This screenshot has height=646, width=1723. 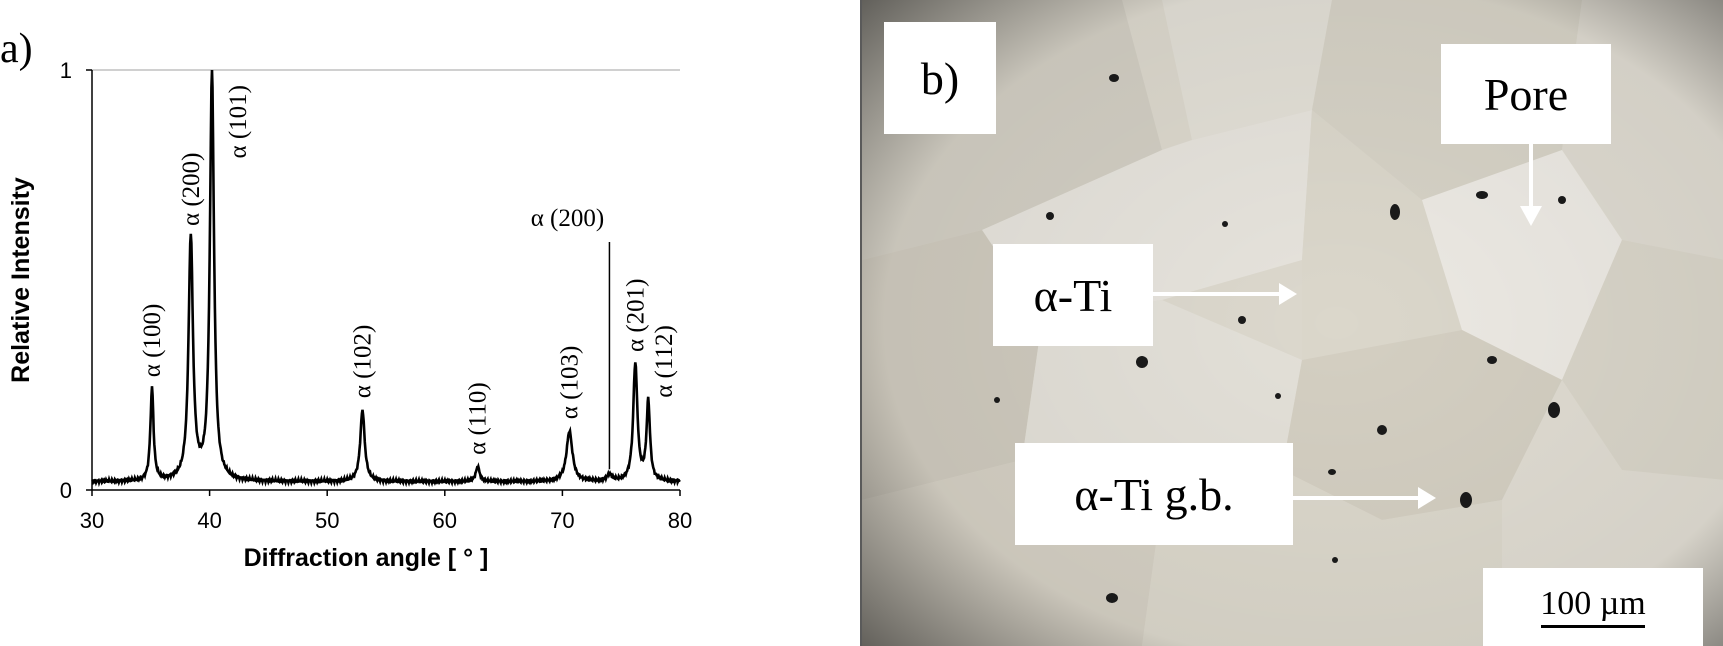 What do you see at coordinates (362, 362) in the screenshot?
I see `peak-label: α (102)` at bounding box center [362, 362].